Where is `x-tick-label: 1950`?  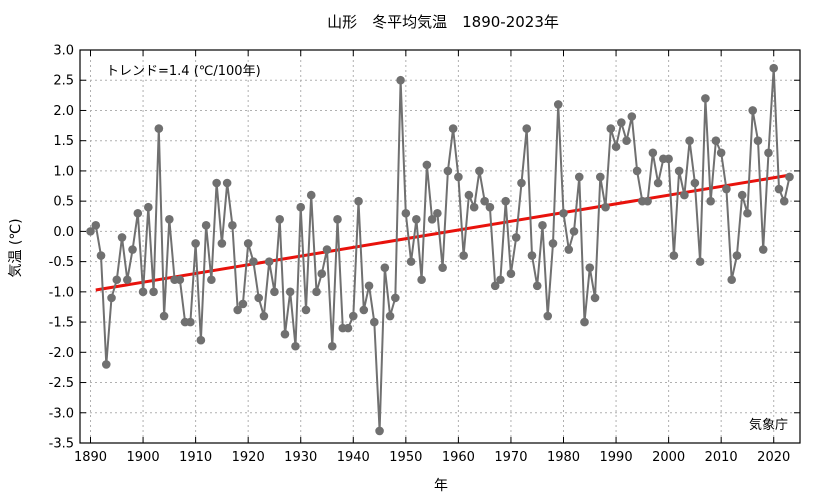
x-tick-label: 1950 is located at coordinates (405, 457).